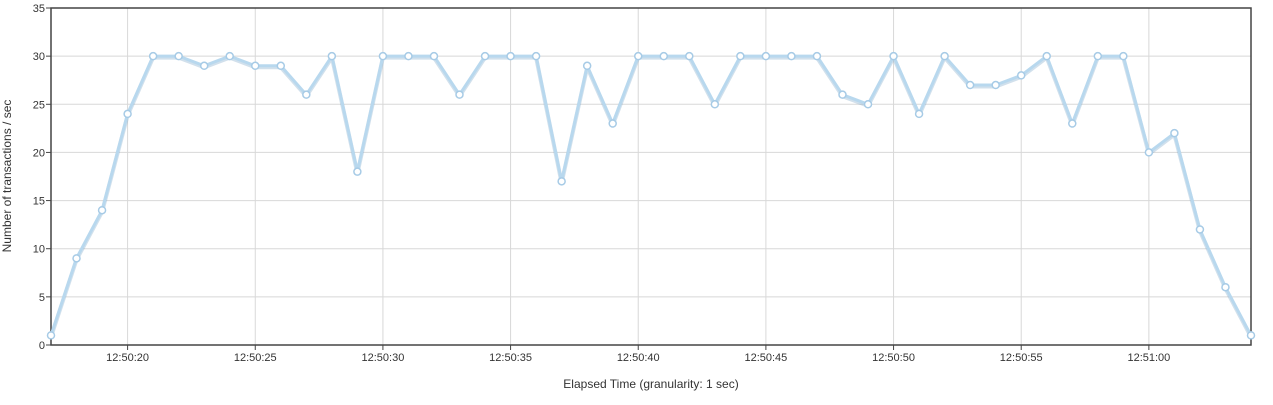 Image resolution: width=1273 pixels, height=405 pixels. I want to click on x-tick-label: 12:50:30, so click(383, 358).